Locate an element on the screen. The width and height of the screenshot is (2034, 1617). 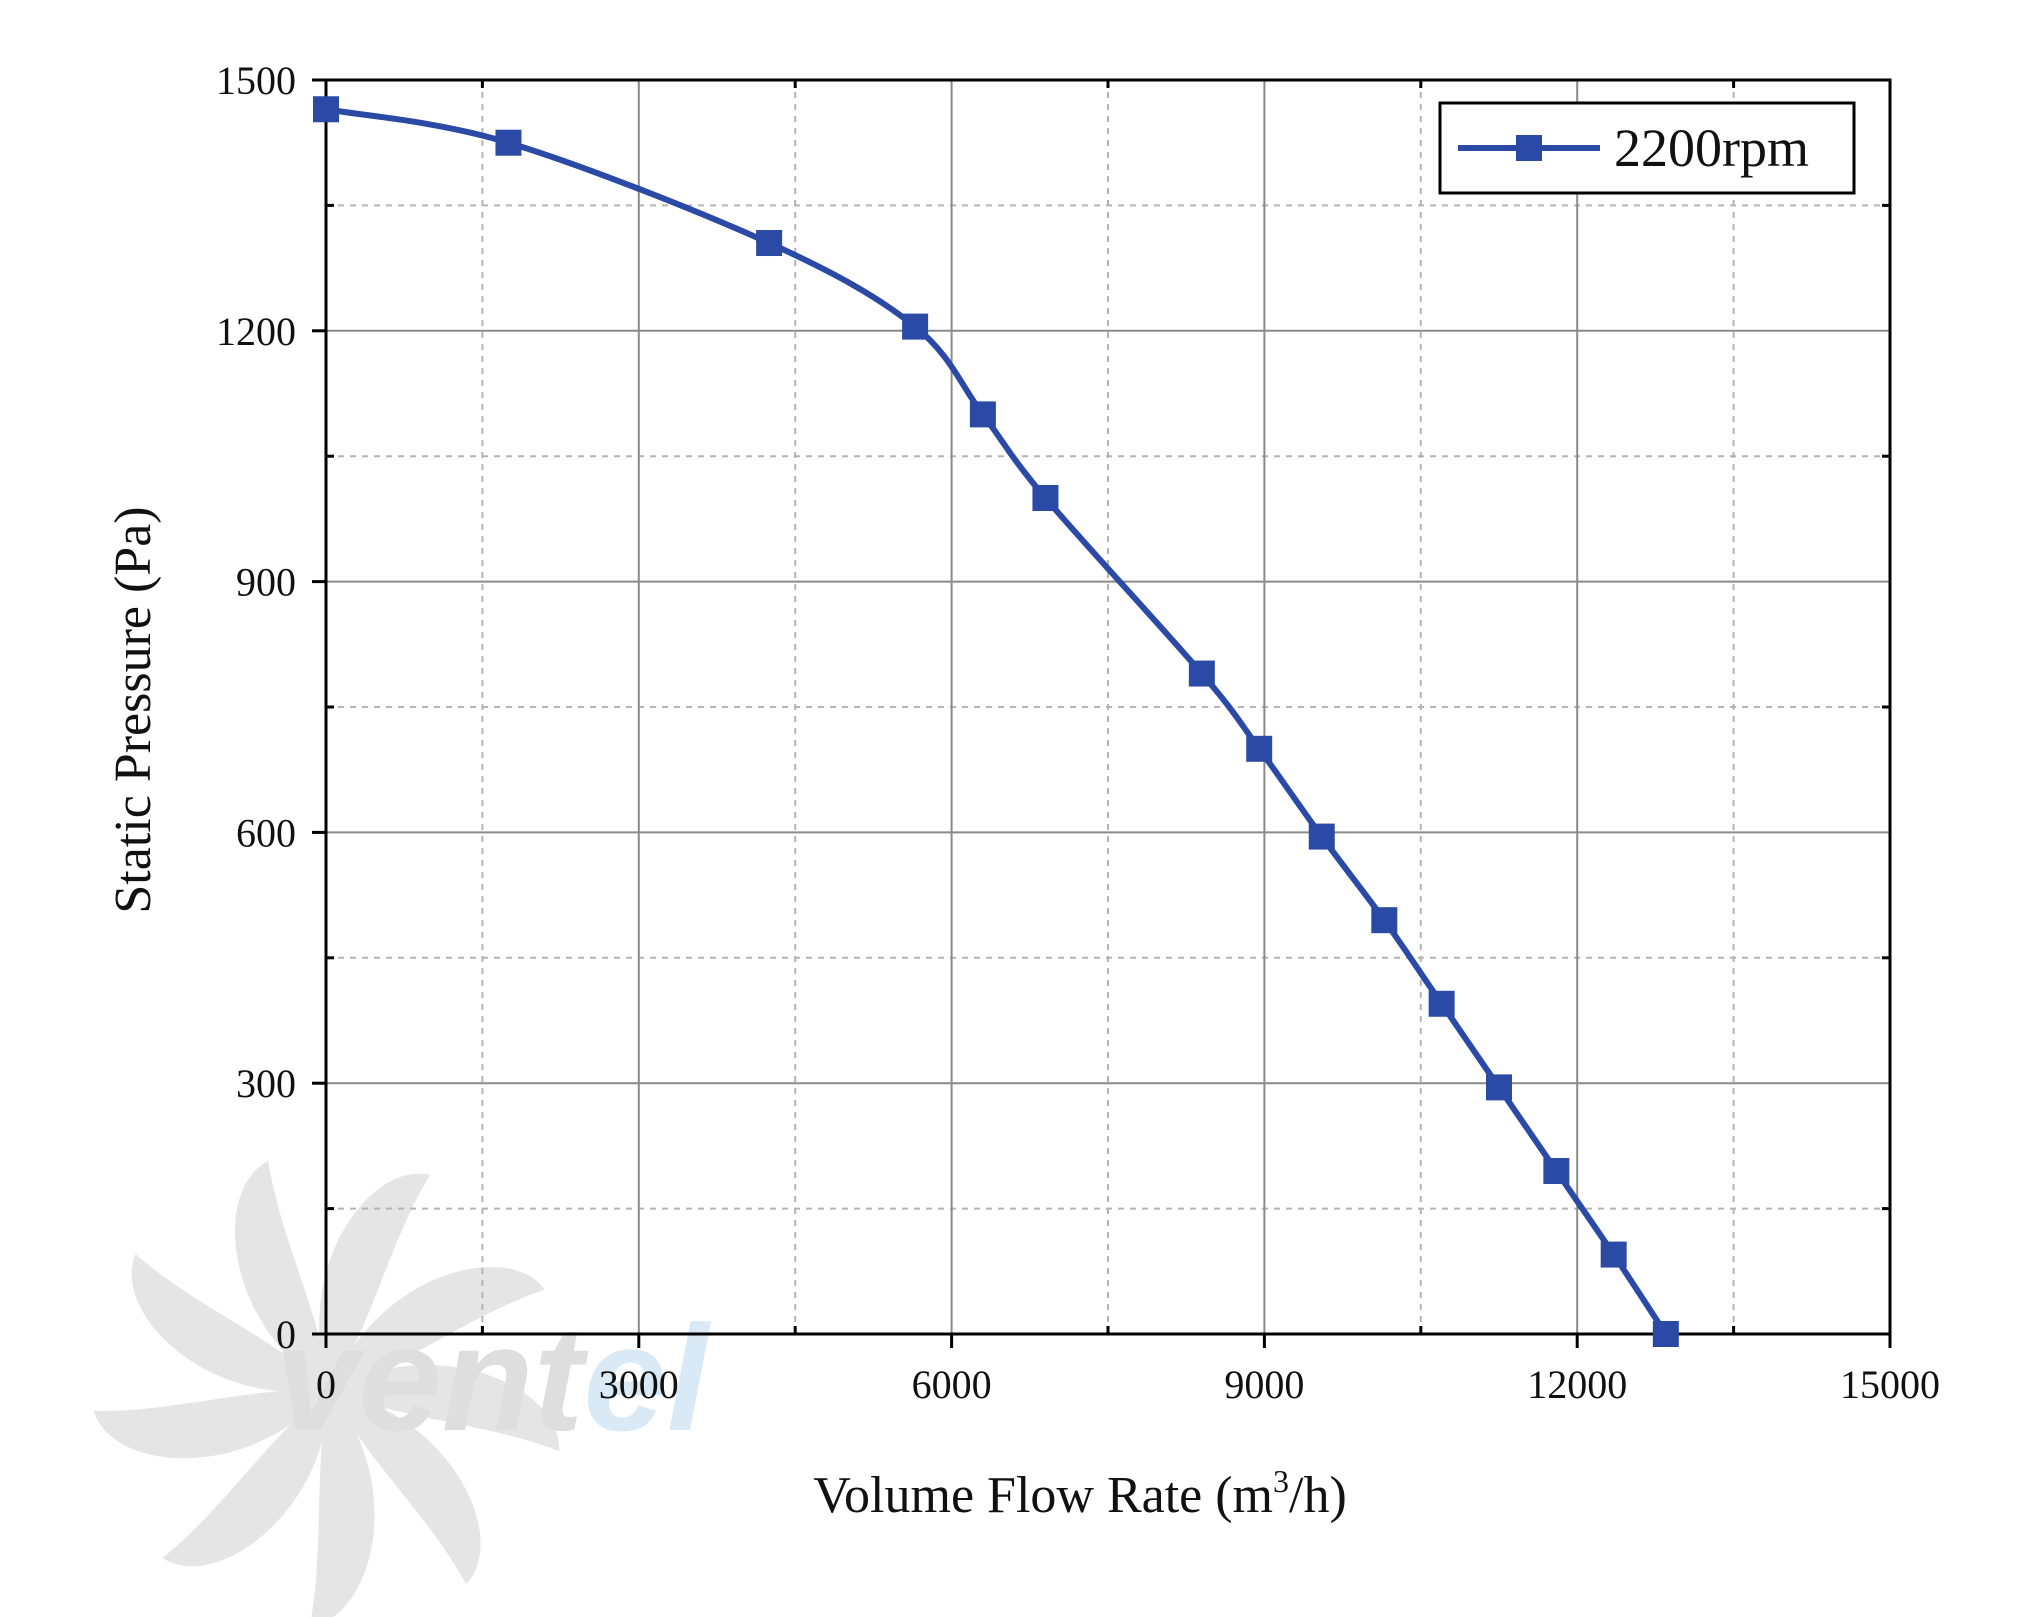
legend: 2200rpm is located at coordinates (1647, 148).